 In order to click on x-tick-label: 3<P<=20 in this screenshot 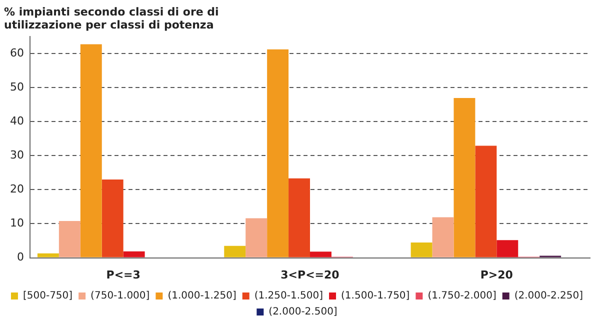, I will do `click(310, 275)`.